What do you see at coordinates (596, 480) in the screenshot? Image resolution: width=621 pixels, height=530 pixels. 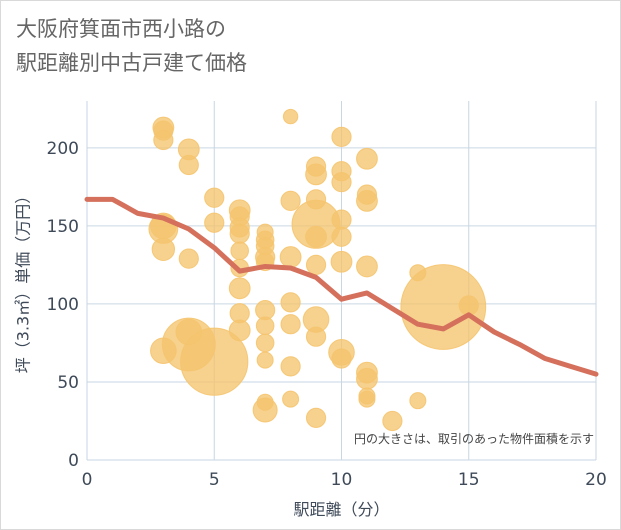 I see `x-tick-label: 20` at bounding box center [596, 480].